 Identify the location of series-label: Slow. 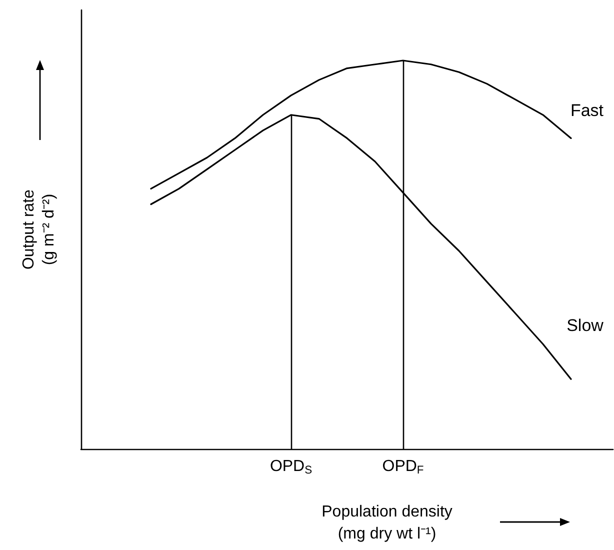
(585, 326).